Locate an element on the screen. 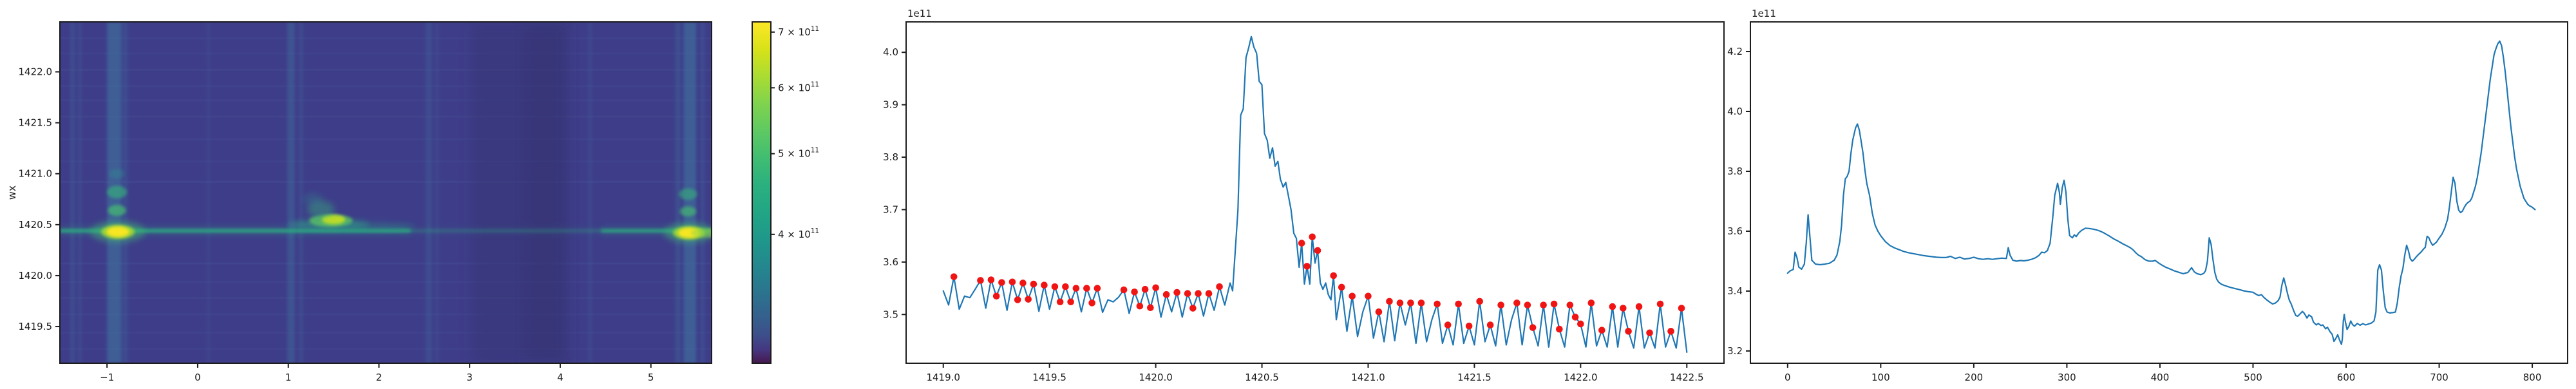  y-tick-label: 3.9 is located at coordinates (890, 105).